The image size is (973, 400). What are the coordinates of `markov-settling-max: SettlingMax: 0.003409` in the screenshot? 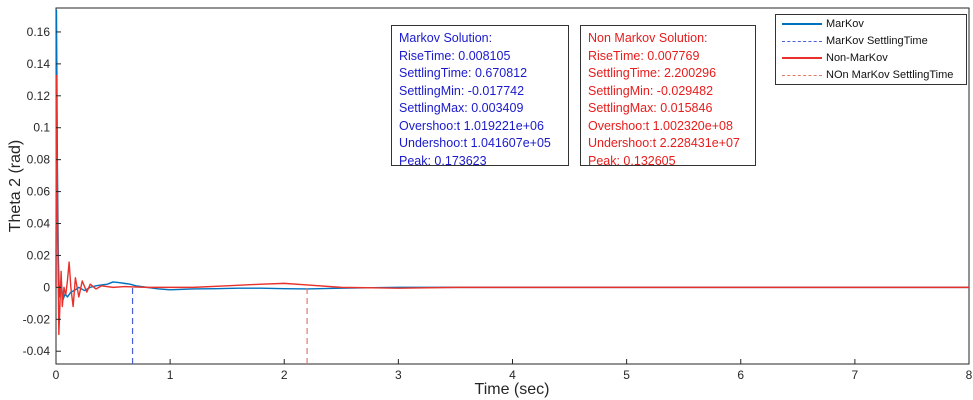 It's located at (461, 108).